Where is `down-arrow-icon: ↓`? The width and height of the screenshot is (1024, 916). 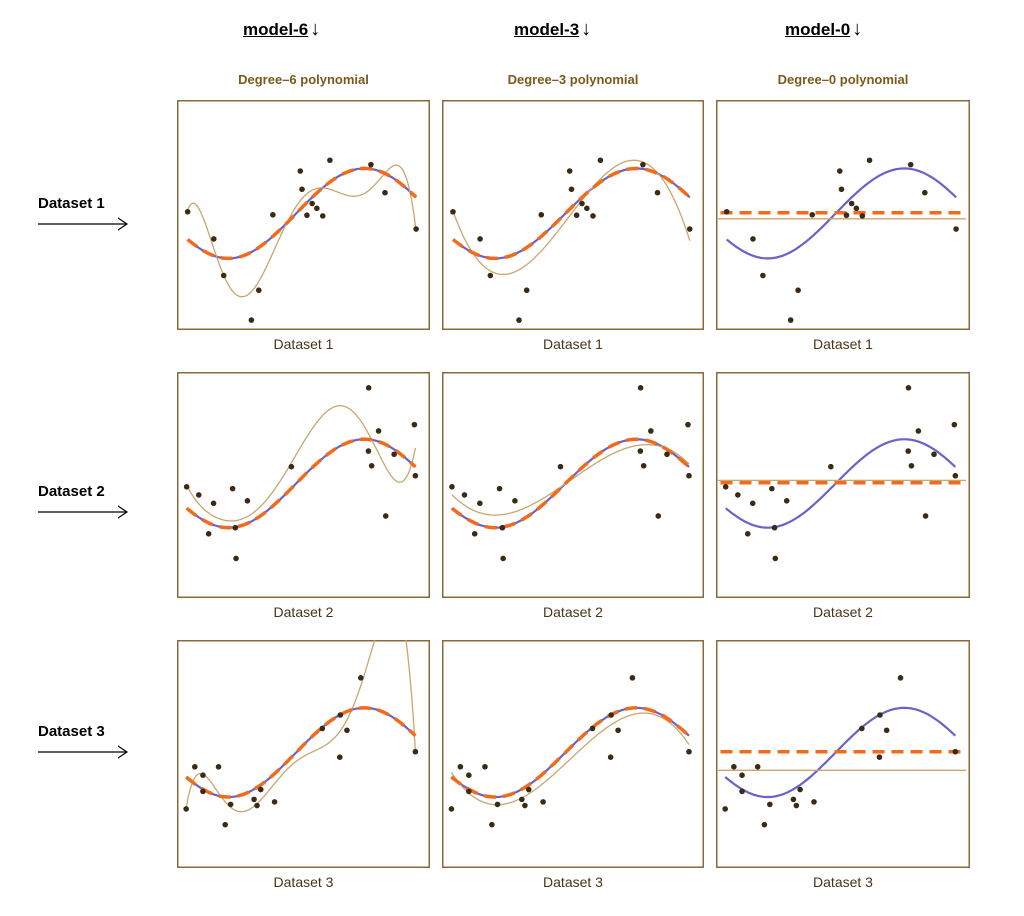
down-arrow-icon: ↓ is located at coordinates (315, 29).